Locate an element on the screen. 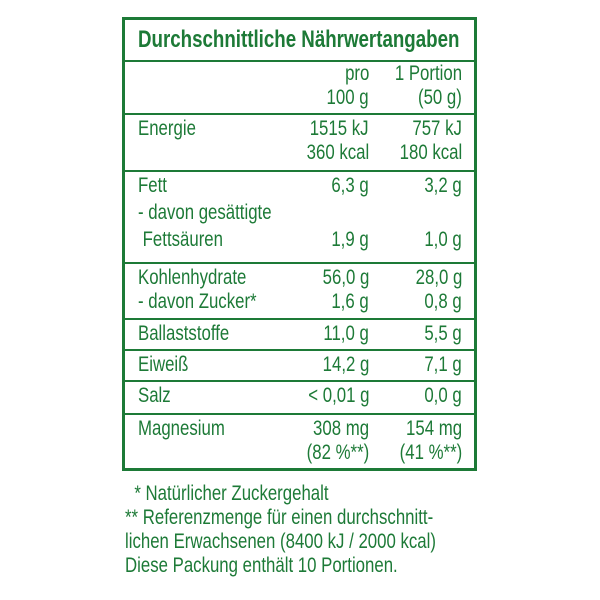 The height and width of the screenshot is (600, 600). value-per-100g: 1515 kJ is located at coordinates (339, 128).